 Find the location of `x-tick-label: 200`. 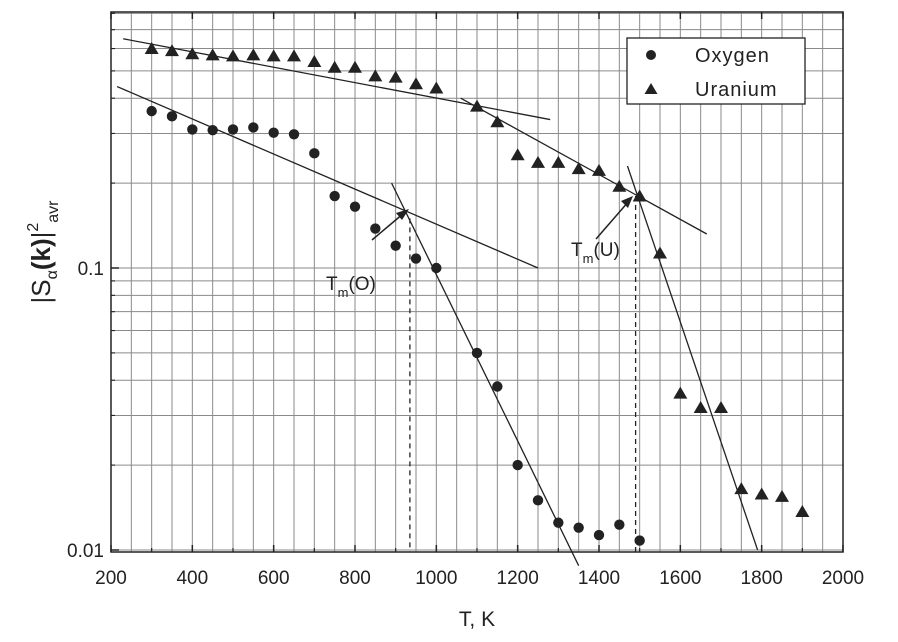

x-tick-label: 200 is located at coordinates (111, 578).